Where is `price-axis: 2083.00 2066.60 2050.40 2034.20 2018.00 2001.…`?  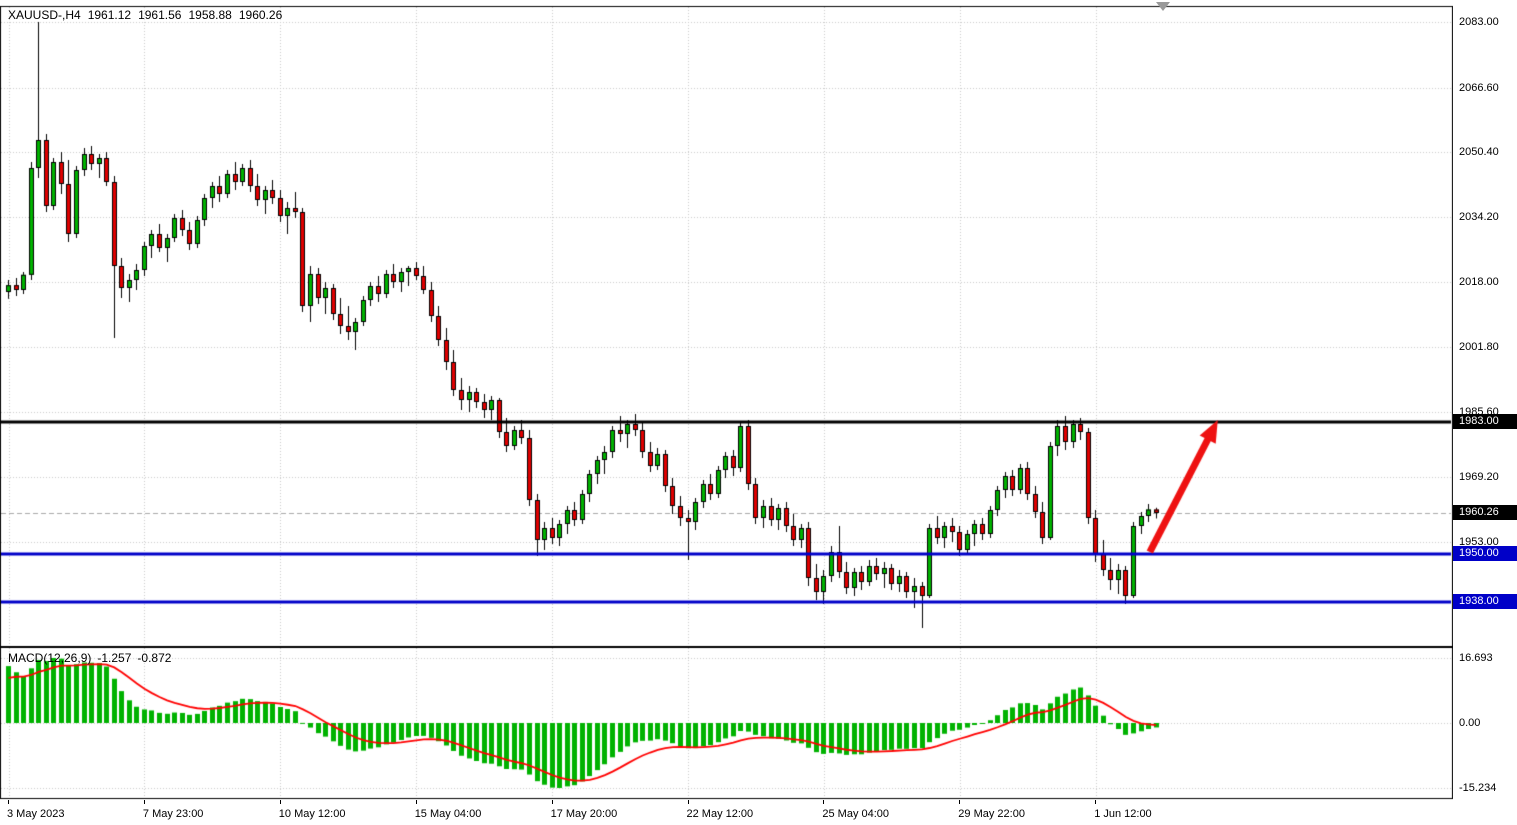 price-axis: 2083.00 2066.60 2050.40 2034.20 2018.00 2001.… is located at coordinates (1485, 412).